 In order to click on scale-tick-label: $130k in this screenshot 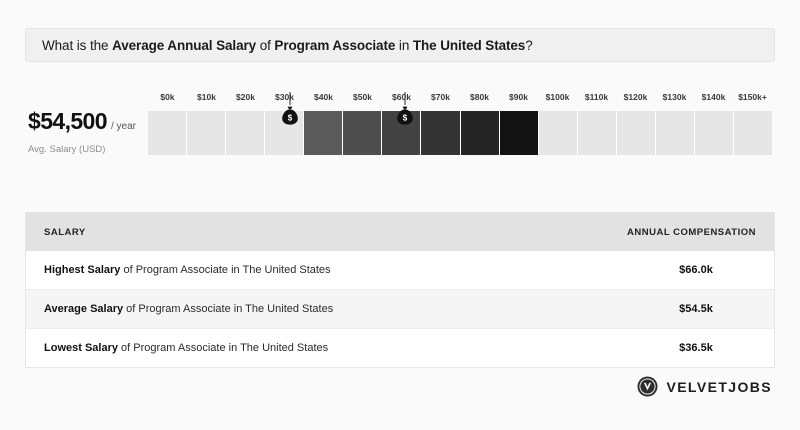, I will do `click(674, 97)`.